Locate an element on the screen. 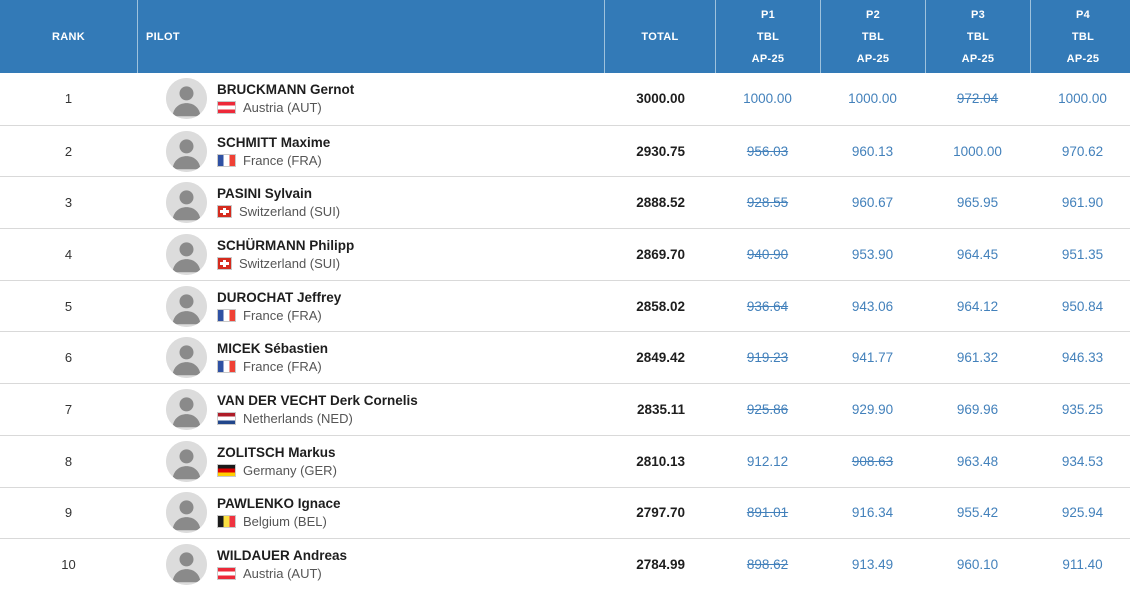 The width and height of the screenshot is (1130, 590). score-cell-p3: 964.12 is located at coordinates (977, 306).